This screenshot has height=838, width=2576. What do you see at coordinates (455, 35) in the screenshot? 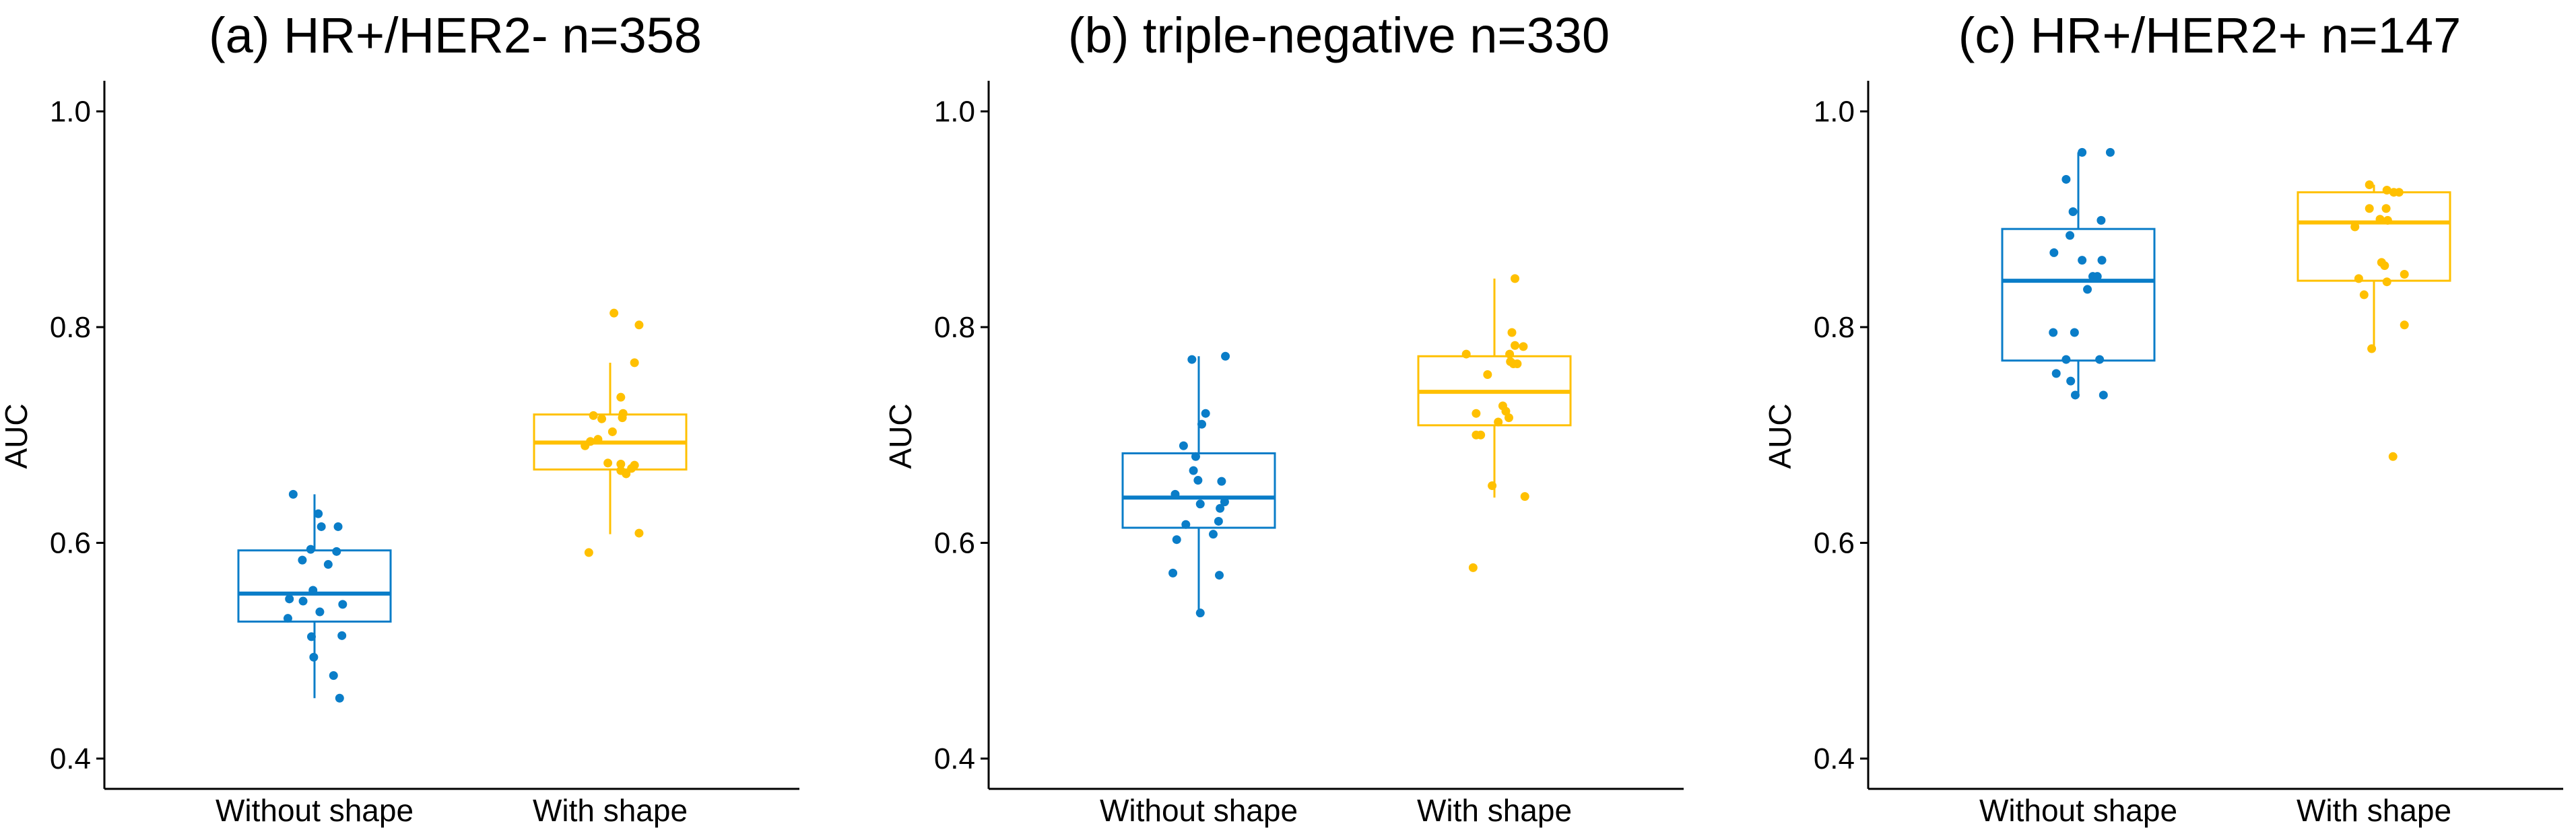
I see `panel-title: (a) HR+/HER2- n=358` at bounding box center [455, 35].